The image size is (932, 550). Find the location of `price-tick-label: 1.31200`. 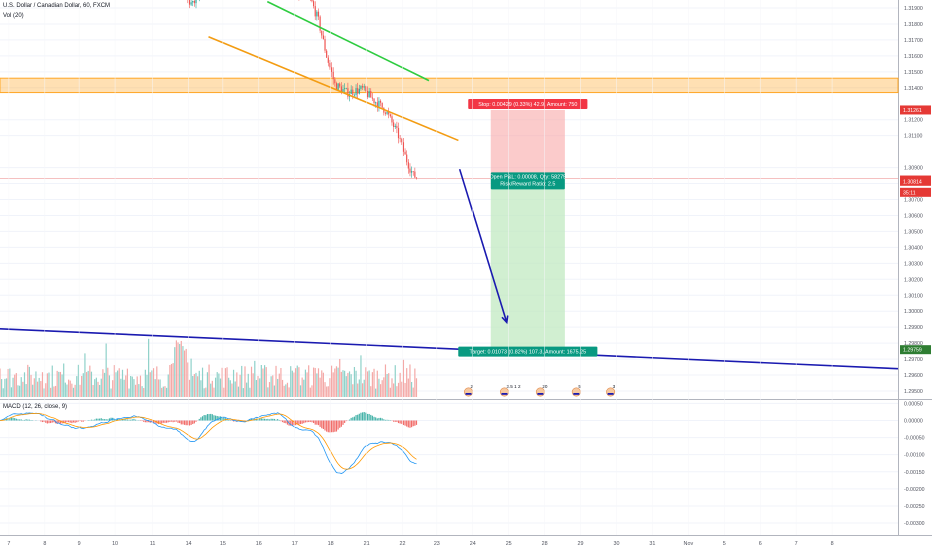

price-tick-label: 1.31200 is located at coordinates (913, 121).